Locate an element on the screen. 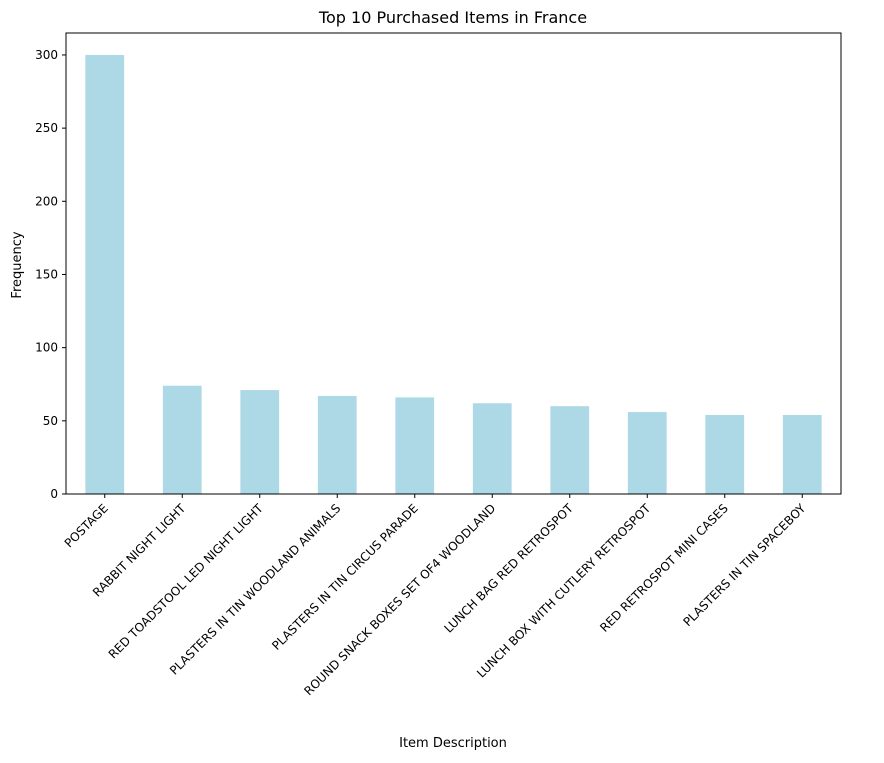 The width and height of the screenshot is (884, 763). y-tick-label: 50 is located at coordinates (50, 421).